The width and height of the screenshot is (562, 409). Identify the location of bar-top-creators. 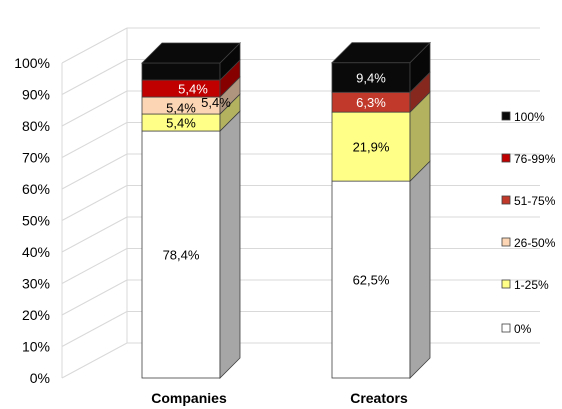
(381, 53).